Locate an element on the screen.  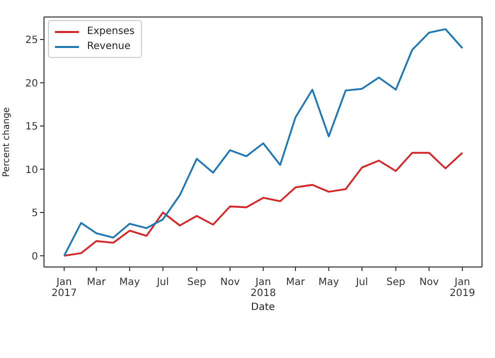
x-tick-label: Jan 2019 is located at coordinates (463, 288).